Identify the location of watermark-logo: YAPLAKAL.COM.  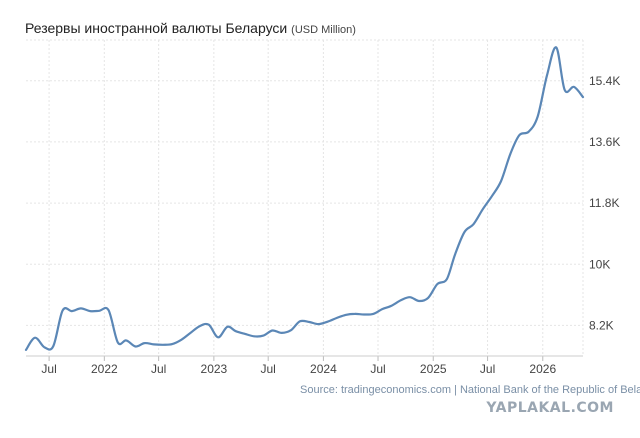
(550, 408).